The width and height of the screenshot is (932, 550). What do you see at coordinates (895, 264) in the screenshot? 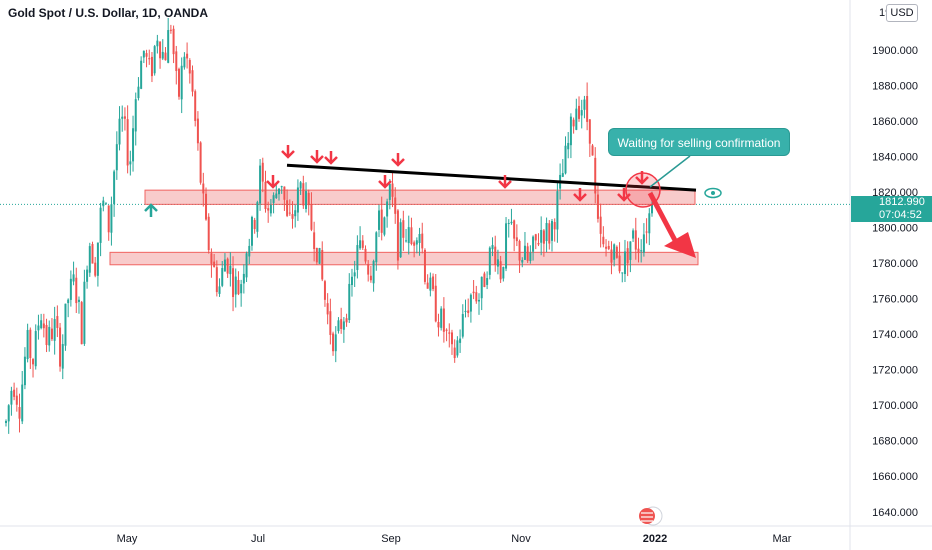
I see `y-tick-label: 1780.000` at bounding box center [895, 264].